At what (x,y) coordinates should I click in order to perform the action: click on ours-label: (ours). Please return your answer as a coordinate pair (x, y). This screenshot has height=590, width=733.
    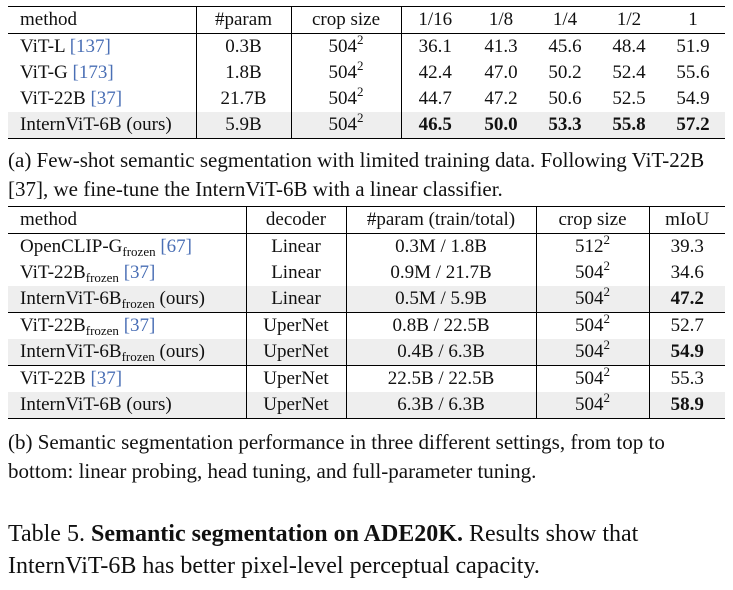
    Looking at the image, I should click on (182, 298).